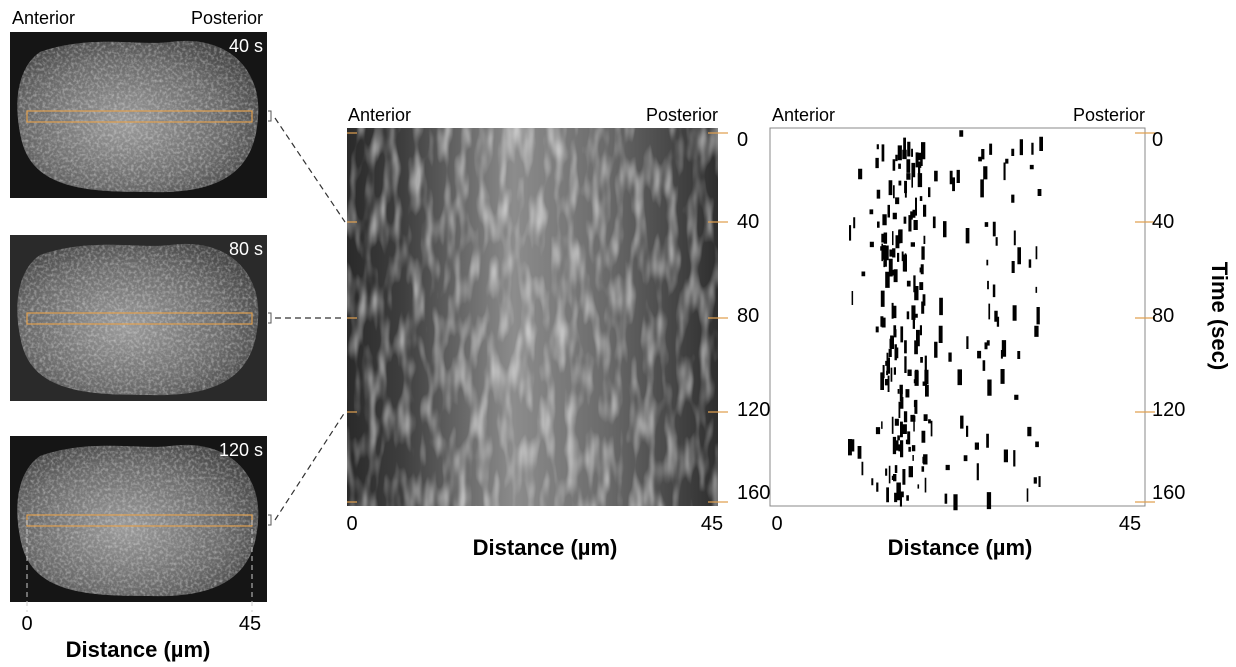  Describe the element at coordinates (310, 319) in the screenshot. I see `connectors` at that location.